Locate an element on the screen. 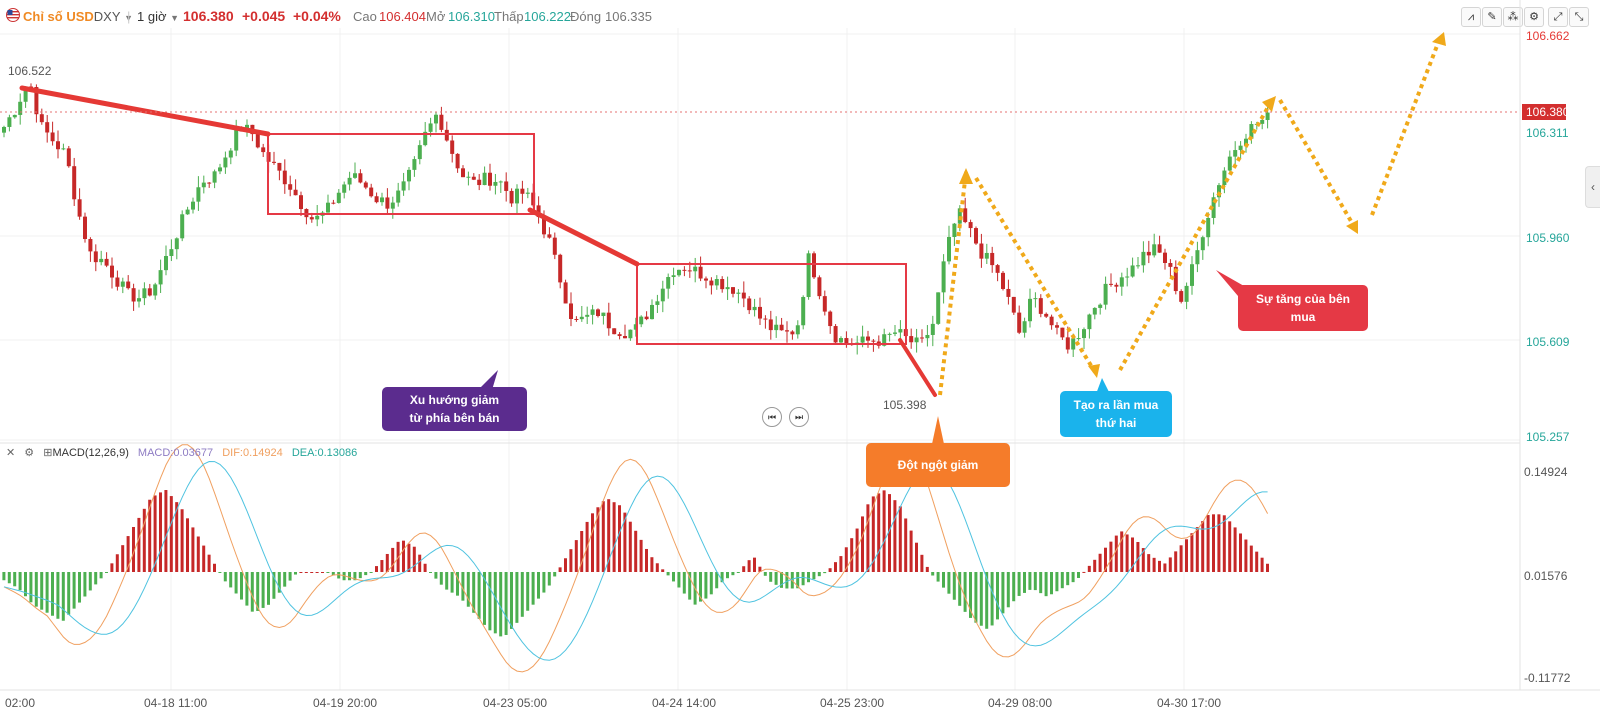  settings-icon: ⚙ is located at coordinates (1534, 17).